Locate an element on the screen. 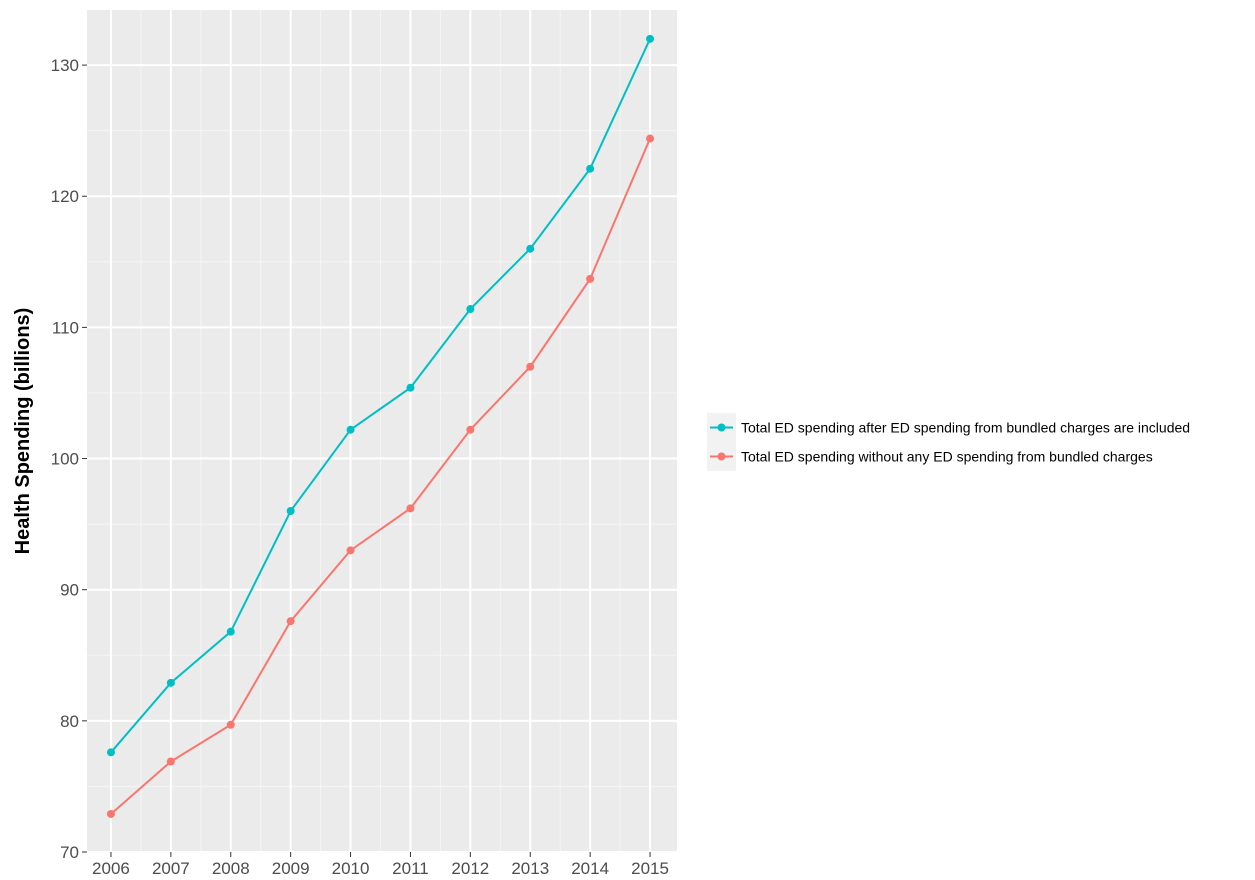 The height and width of the screenshot is (880, 1255). y-tick-label: 120 is located at coordinates (65, 196).